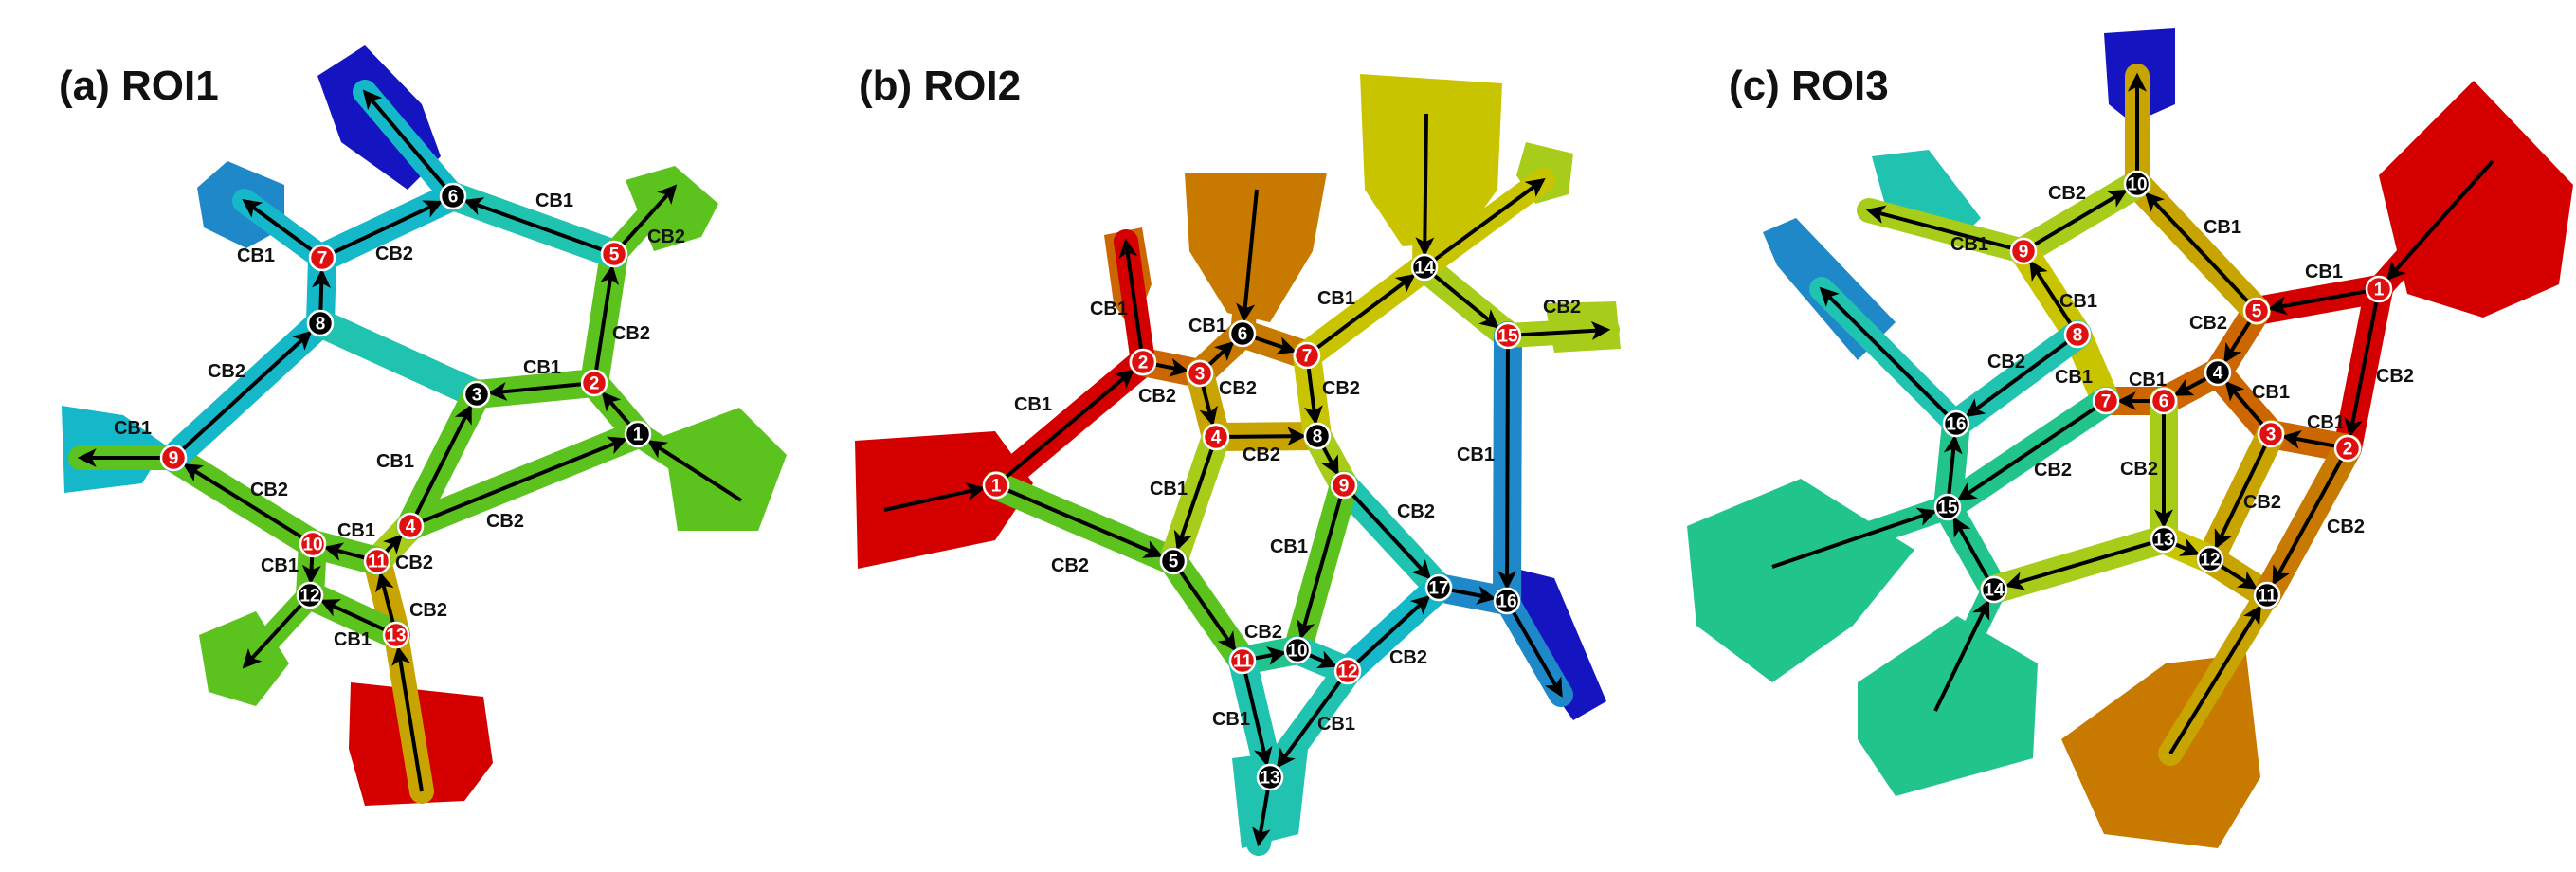 The width and height of the screenshot is (2576, 872). What do you see at coordinates (139, 86) in the screenshot?
I see `panel-title-roi1: (a) ROI1` at bounding box center [139, 86].